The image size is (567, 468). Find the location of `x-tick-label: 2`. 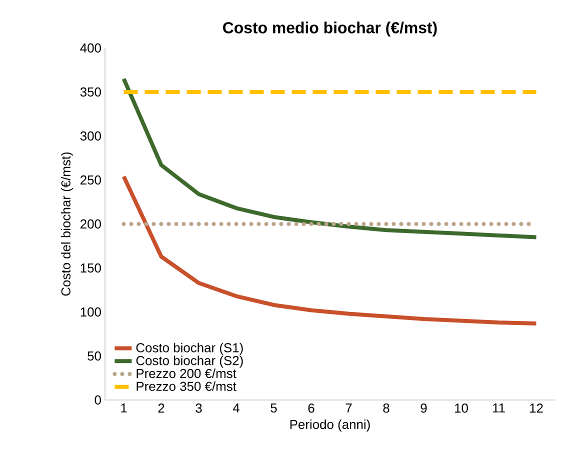

x-tick-label: 2 is located at coordinates (161, 408).